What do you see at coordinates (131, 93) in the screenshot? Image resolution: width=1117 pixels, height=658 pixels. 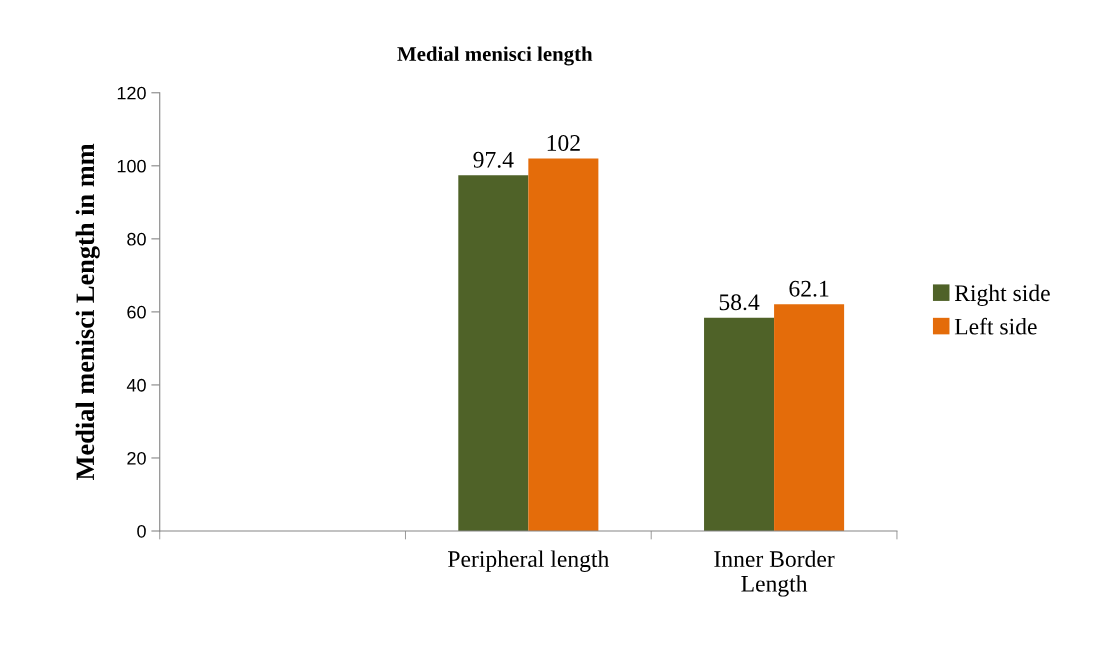 I see `y-tick-label: 120` at bounding box center [131, 93].